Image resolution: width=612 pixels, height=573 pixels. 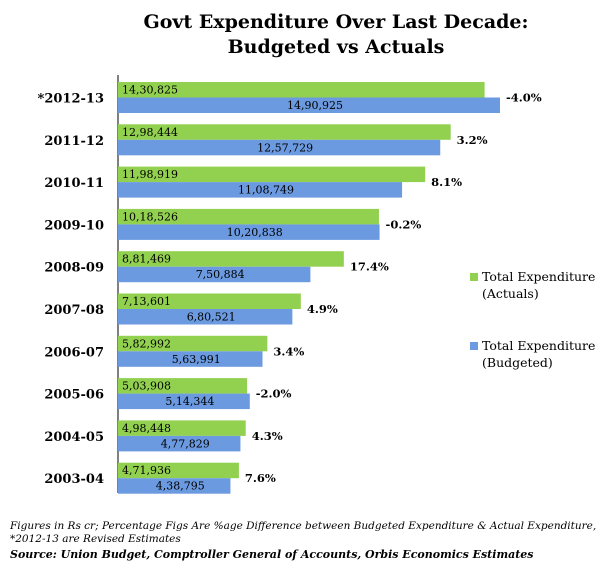 I want to click on budgeted-value-label: 7,50,884, so click(x=220, y=274).